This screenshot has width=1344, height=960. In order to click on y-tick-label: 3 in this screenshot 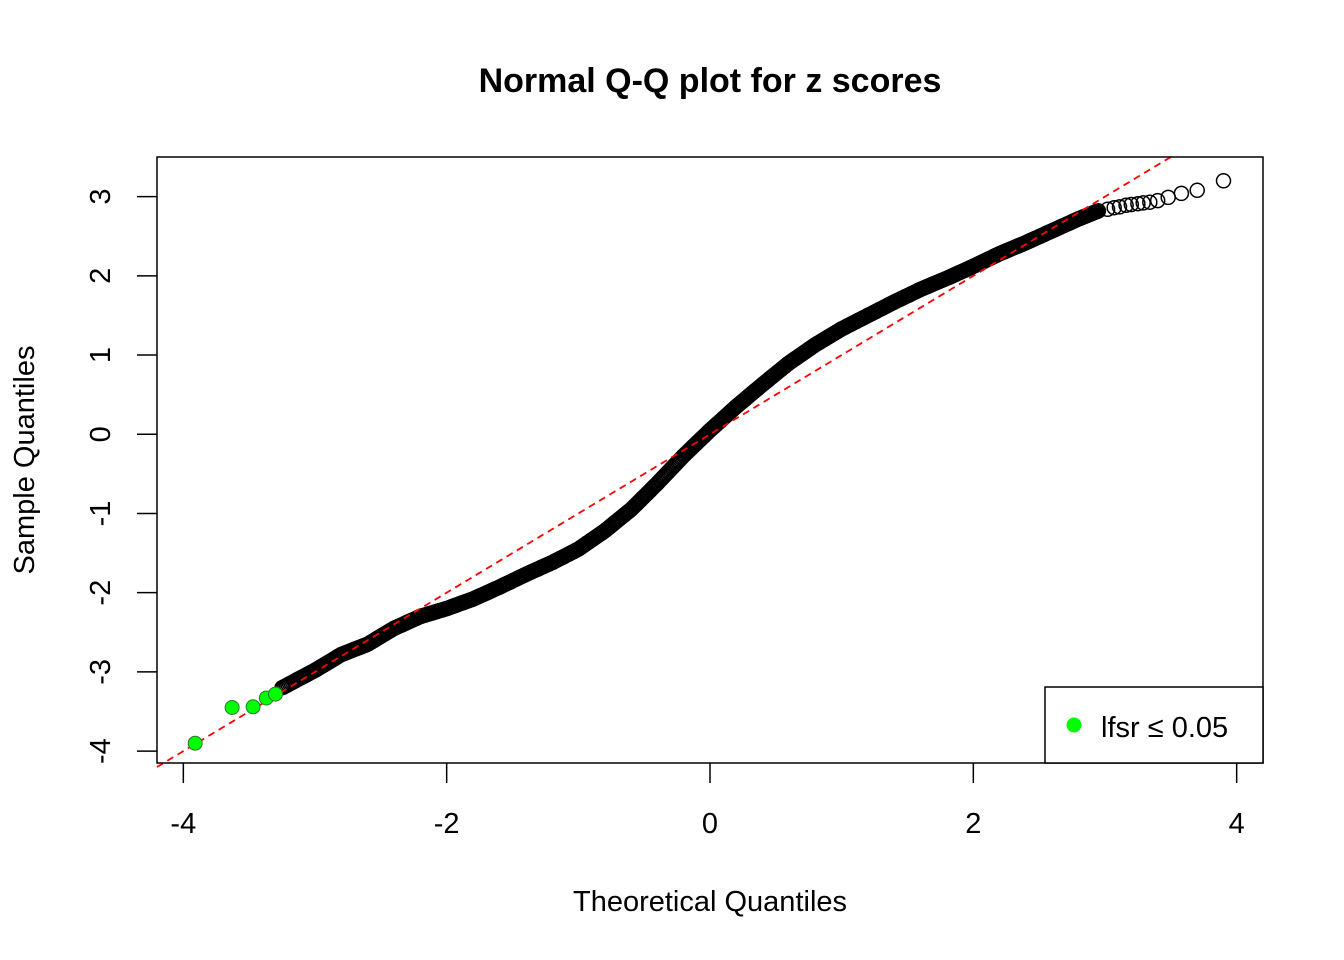, I will do `click(101, 197)`.